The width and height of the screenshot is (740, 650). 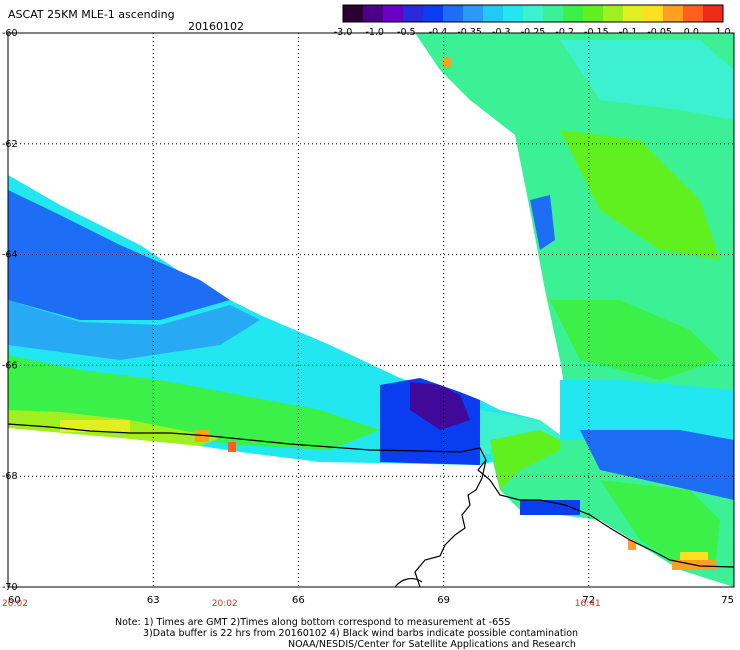 What do you see at coordinates (298, 600) in the screenshot?
I see `x-tick-label: 66` at bounding box center [298, 600].